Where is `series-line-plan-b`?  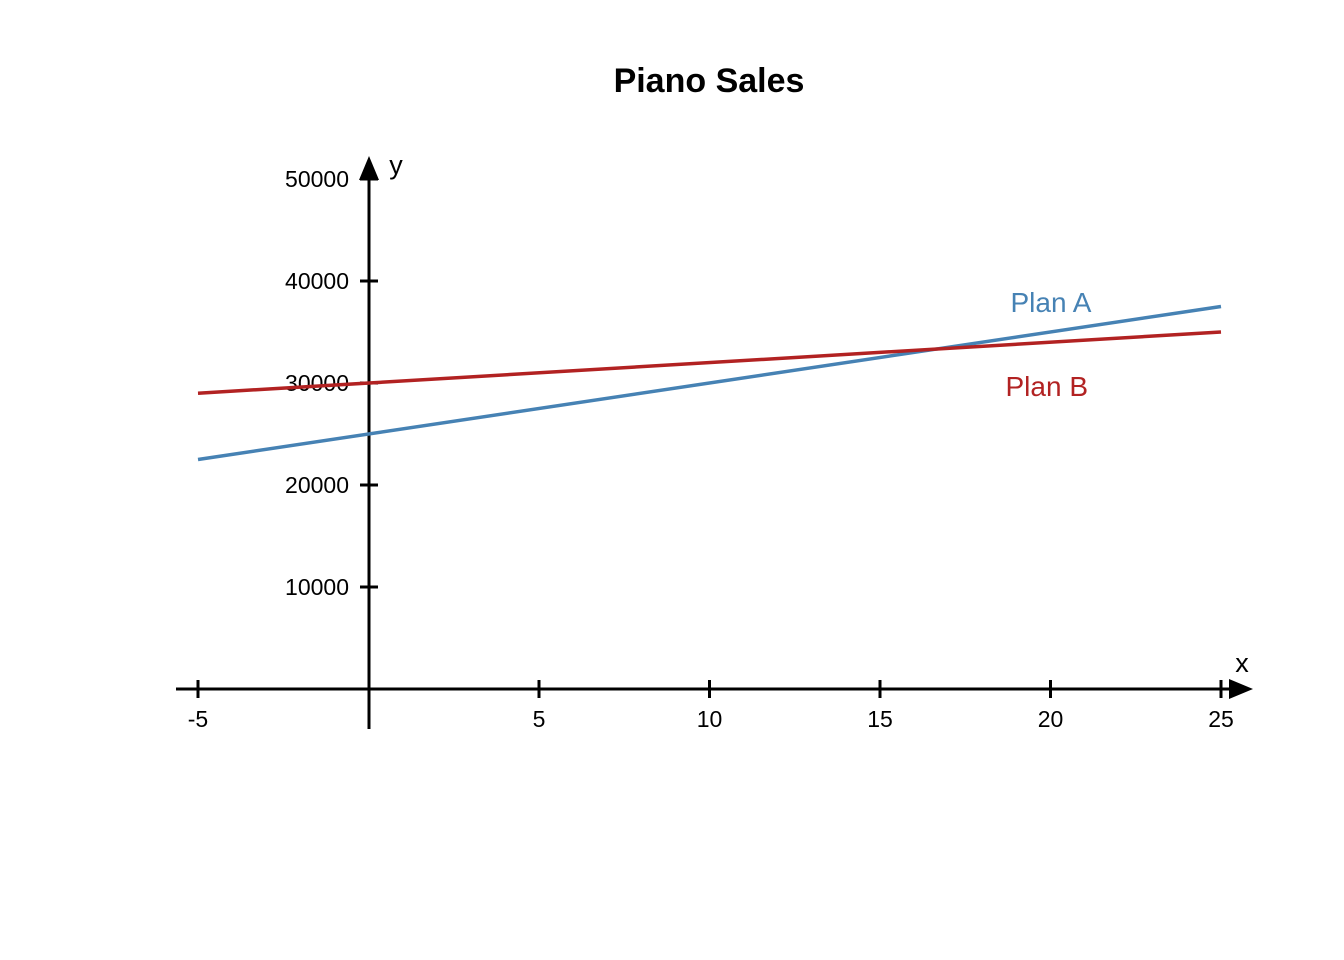
series-line-plan-b is located at coordinates (709, 362).